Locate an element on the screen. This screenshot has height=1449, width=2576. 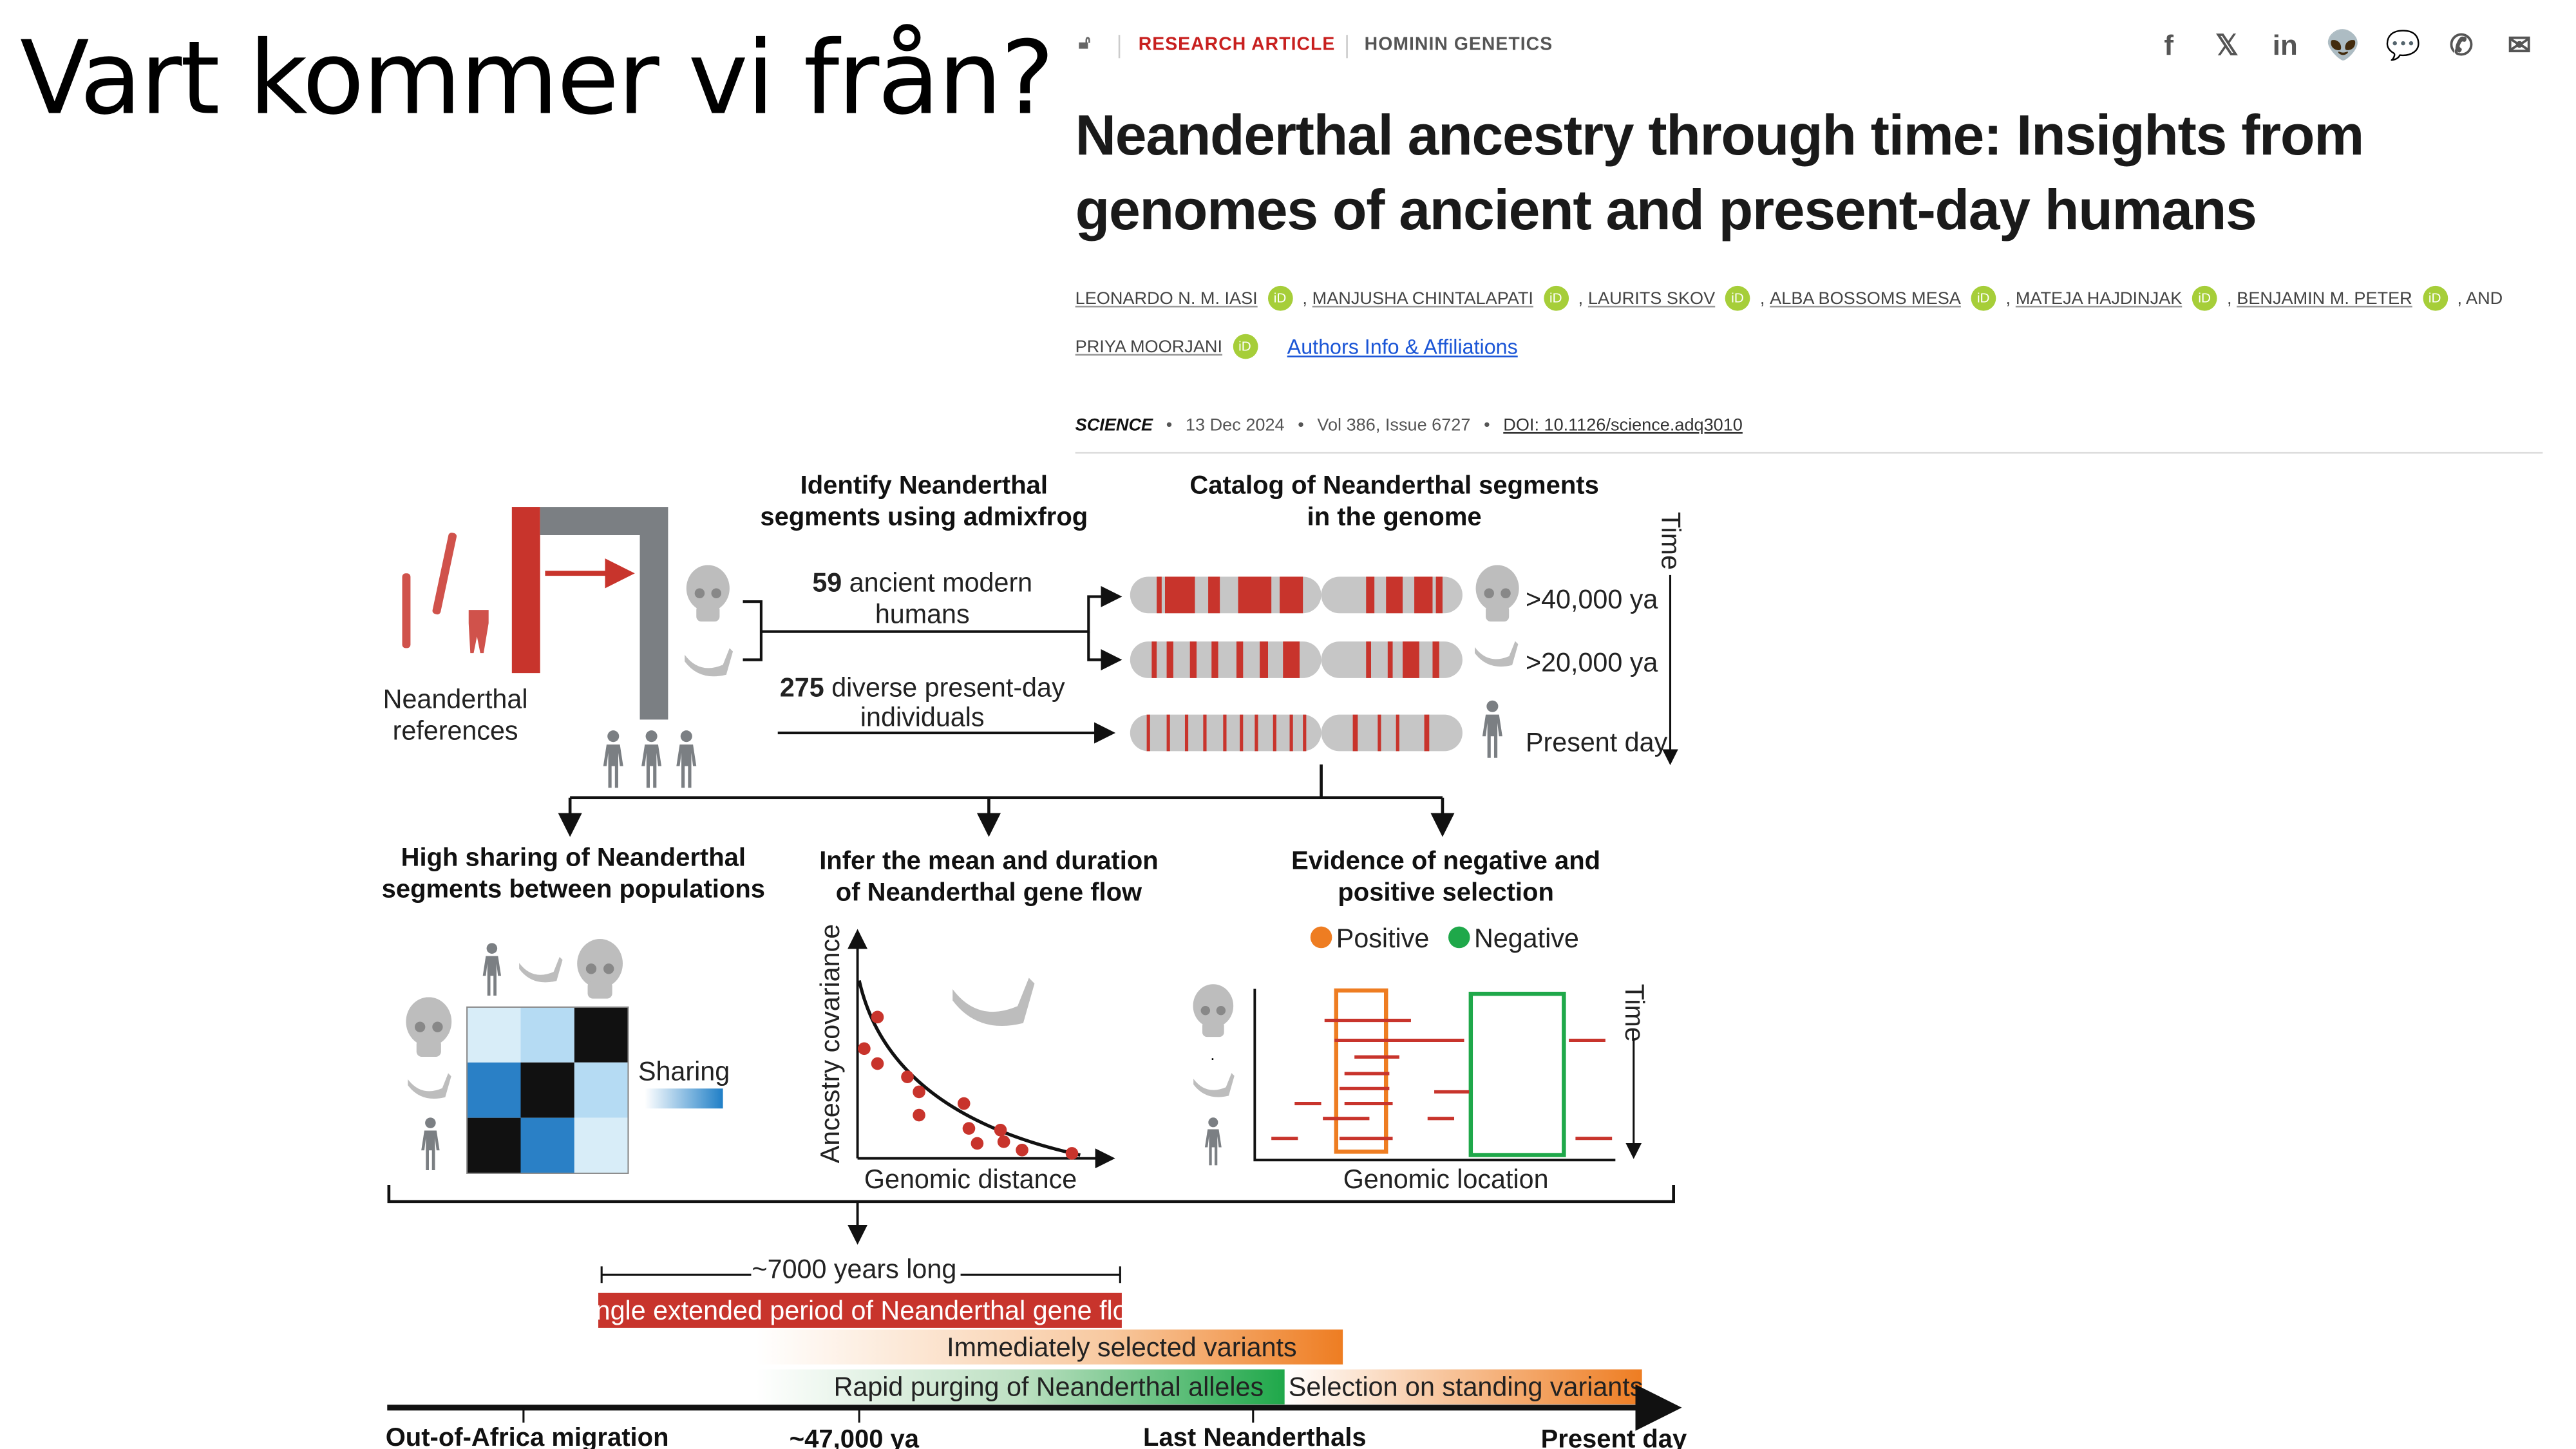
authors-info-link: Authors Info & Affiliations is located at coordinates (1403, 347).